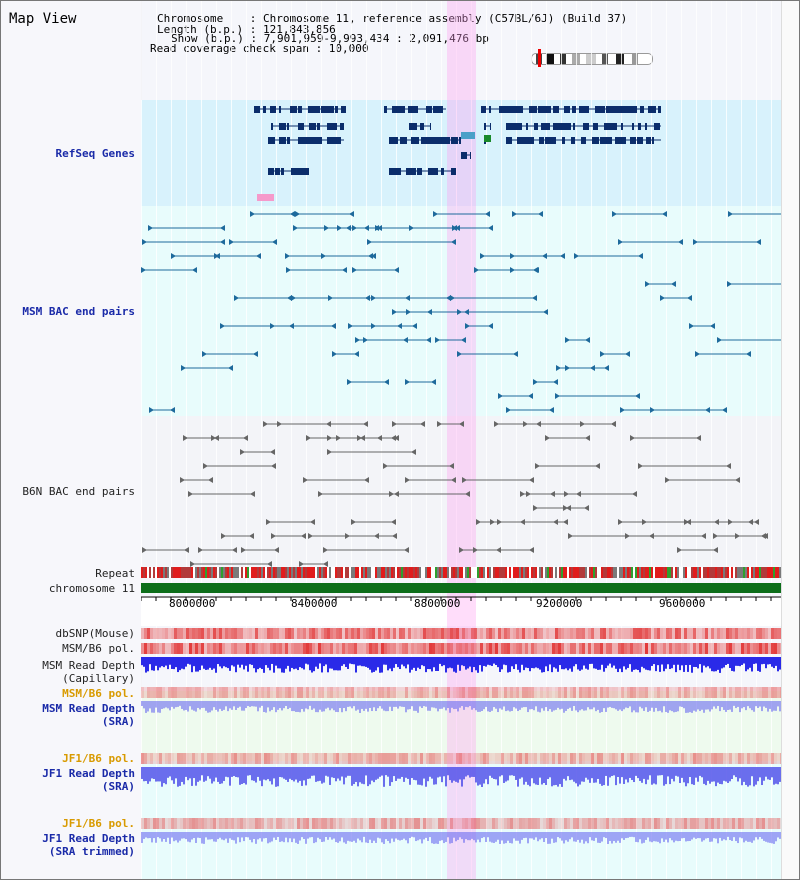 This screenshot has height=880, width=800. What do you see at coordinates (88, 672) in the screenshot?
I see `track-label-msm-read-depth-capillary: MSM Read Depth (Capillary)` at bounding box center [88, 672].